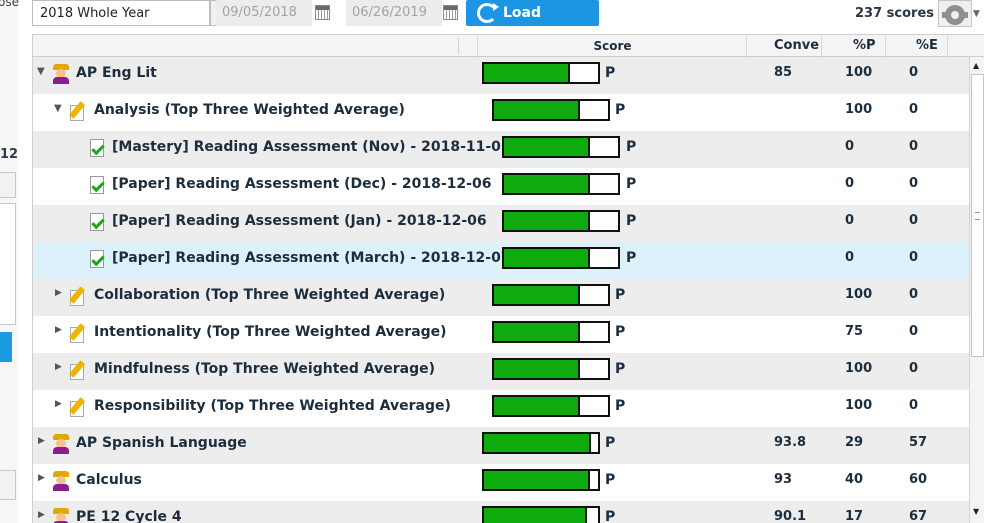 This screenshot has height=523, width=984. What do you see at coordinates (790, 442) in the screenshot?
I see `conversion-value: 93.8` at bounding box center [790, 442].